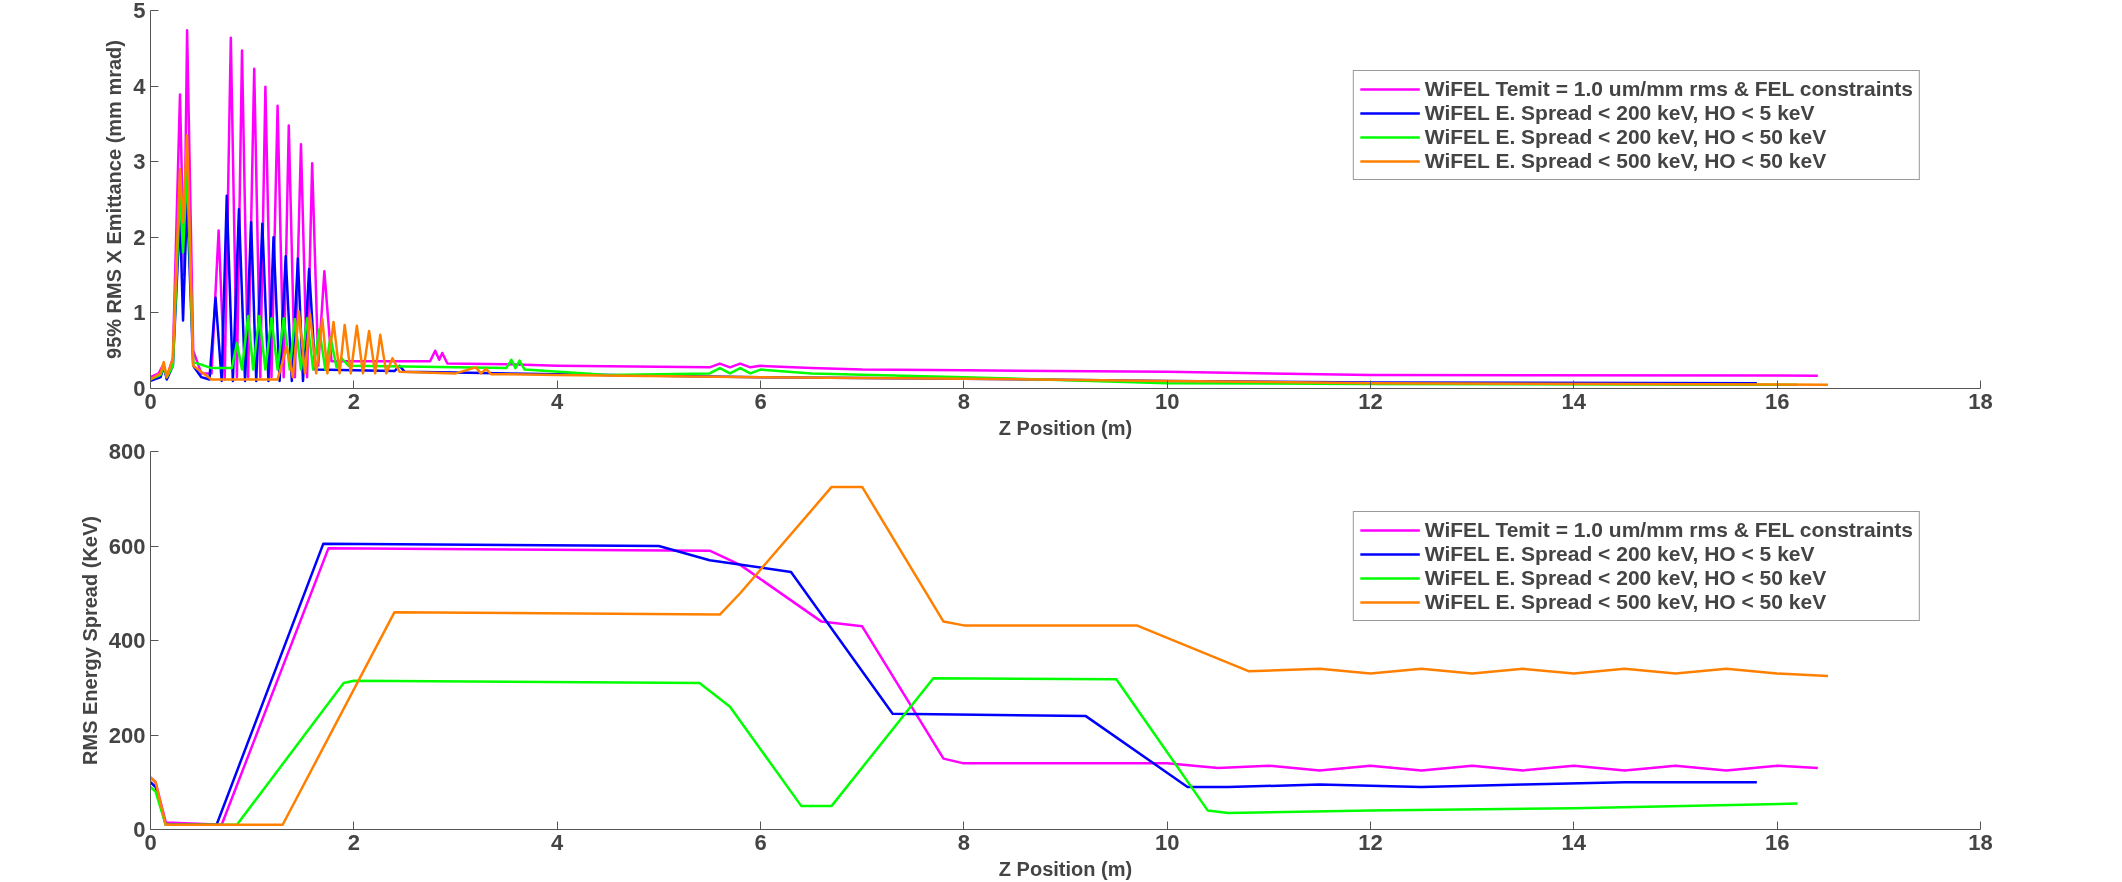 The image size is (2122, 882). Describe the element at coordinates (127, 451) in the screenshot. I see `y-tick-label: 800` at that location.